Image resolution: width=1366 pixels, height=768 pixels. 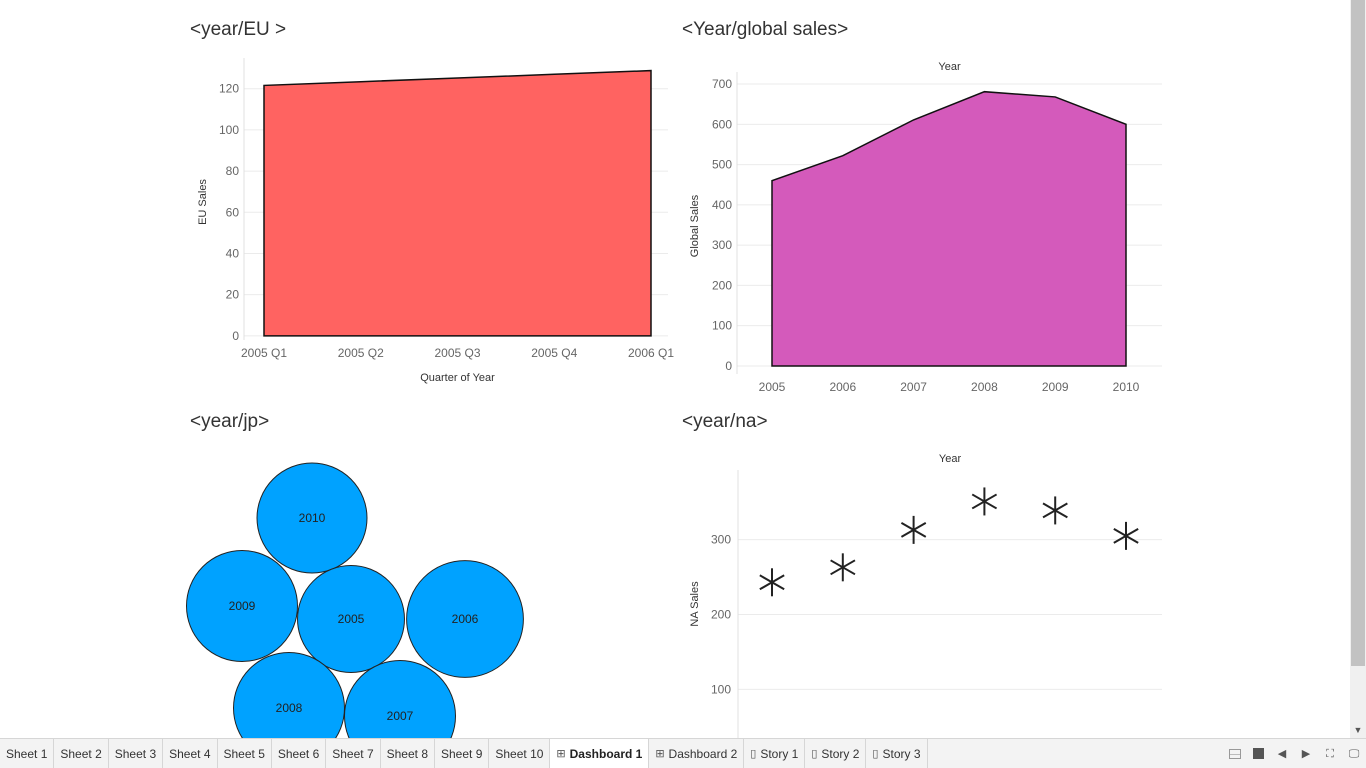 What do you see at coordinates (233, 212) in the screenshot?
I see `y-tick-label: 60` at bounding box center [233, 212].